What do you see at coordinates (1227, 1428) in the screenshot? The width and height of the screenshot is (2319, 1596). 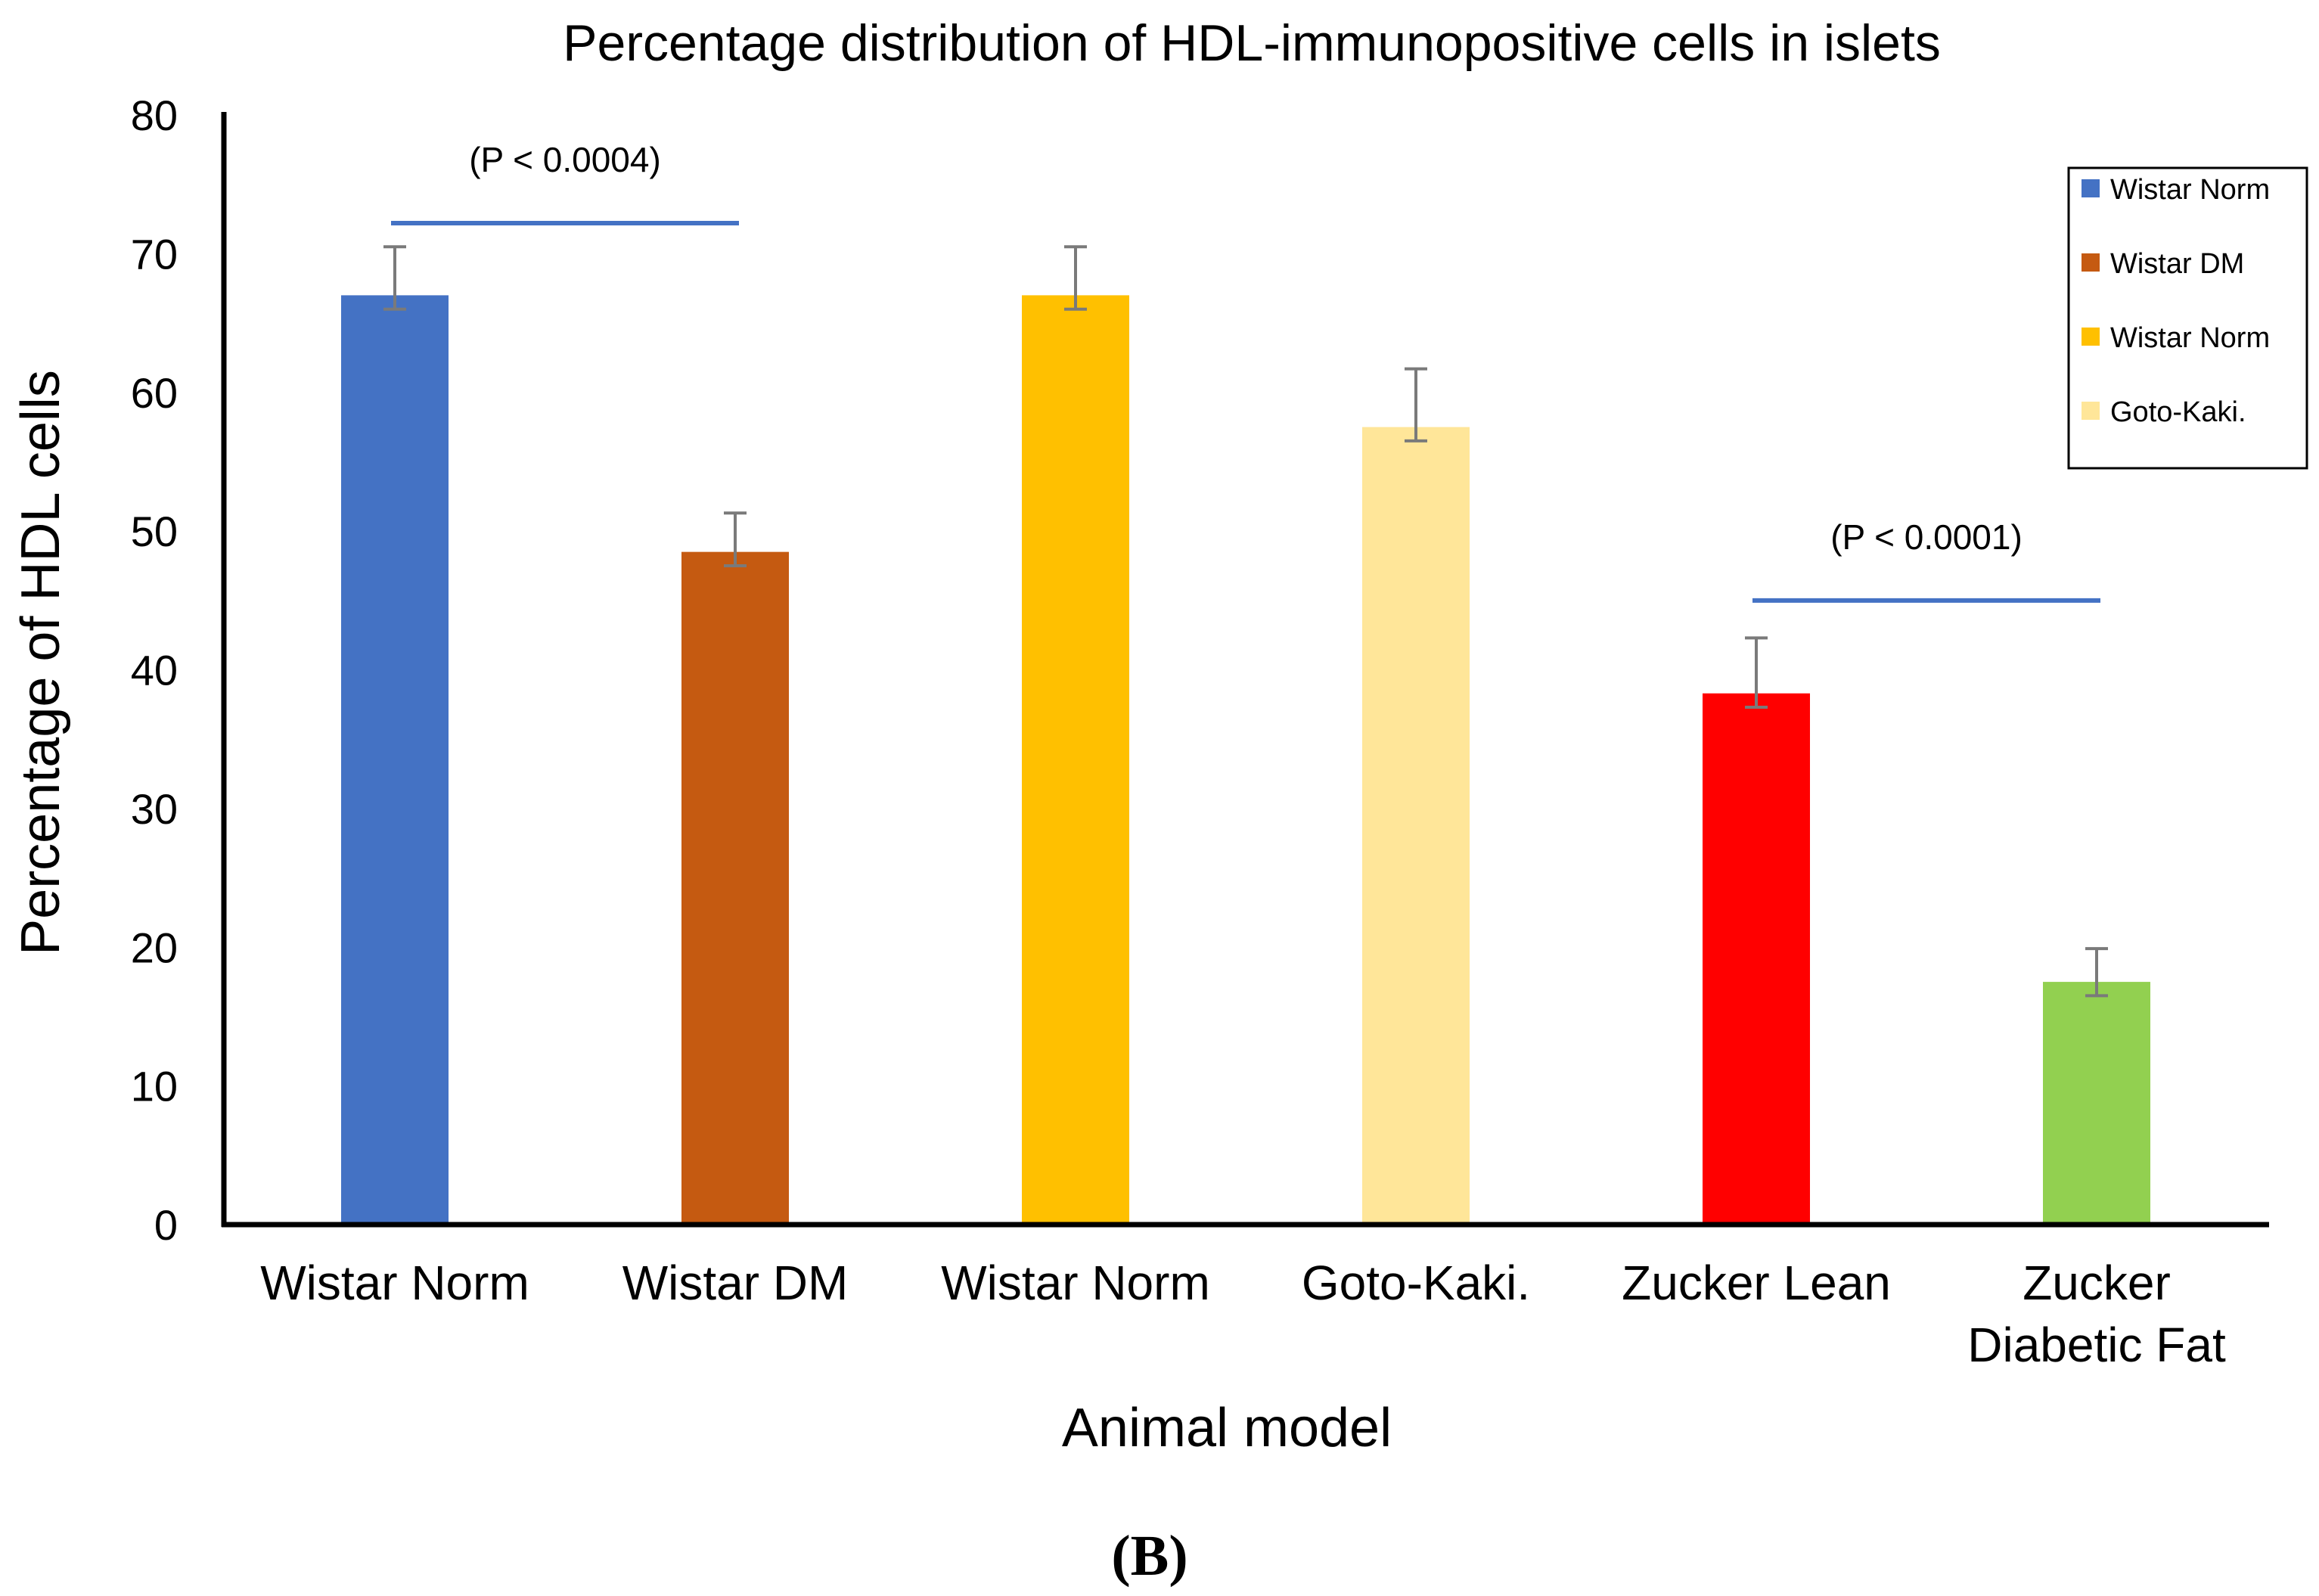 I see `x-axis-label: Animal model` at bounding box center [1227, 1428].